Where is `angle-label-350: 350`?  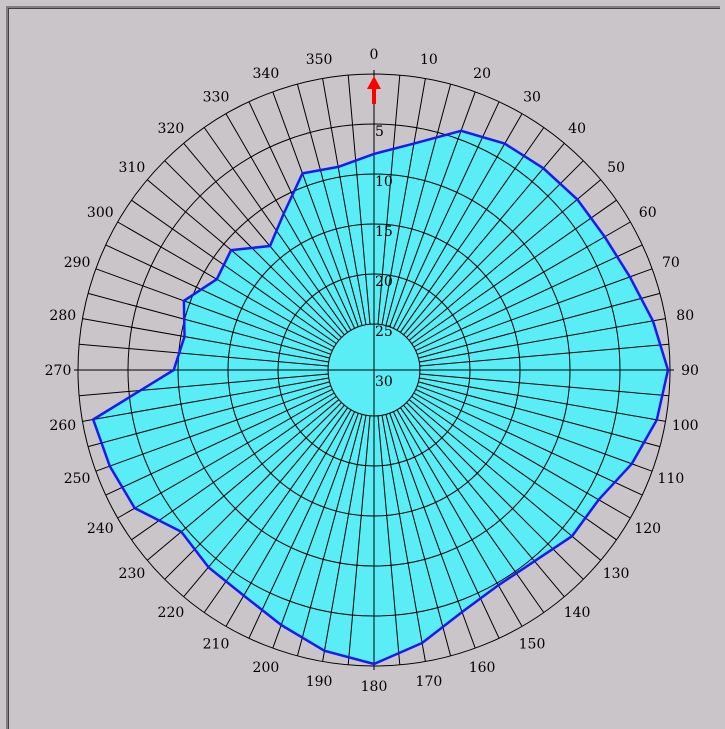
angle-label-350: 350 is located at coordinates (319, 60).